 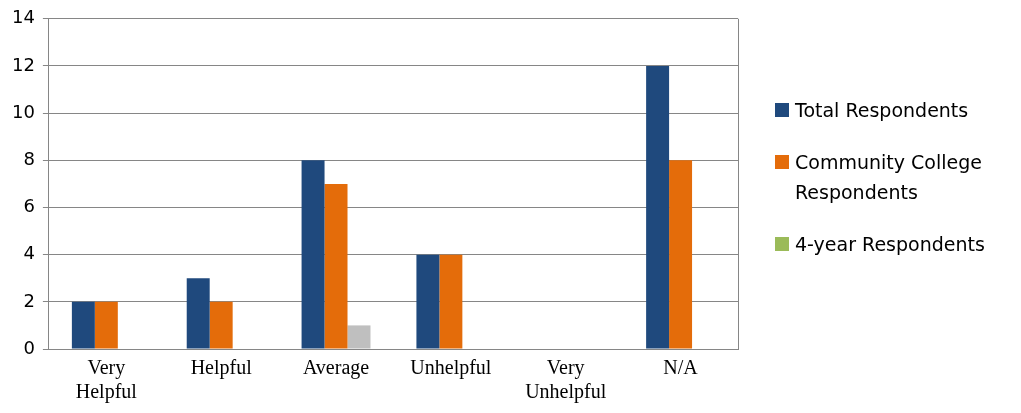 What do you see at coordinates (29, 206) in the screenshot?
I see `y-tick-label: 6` at bounding box center [29, 206].